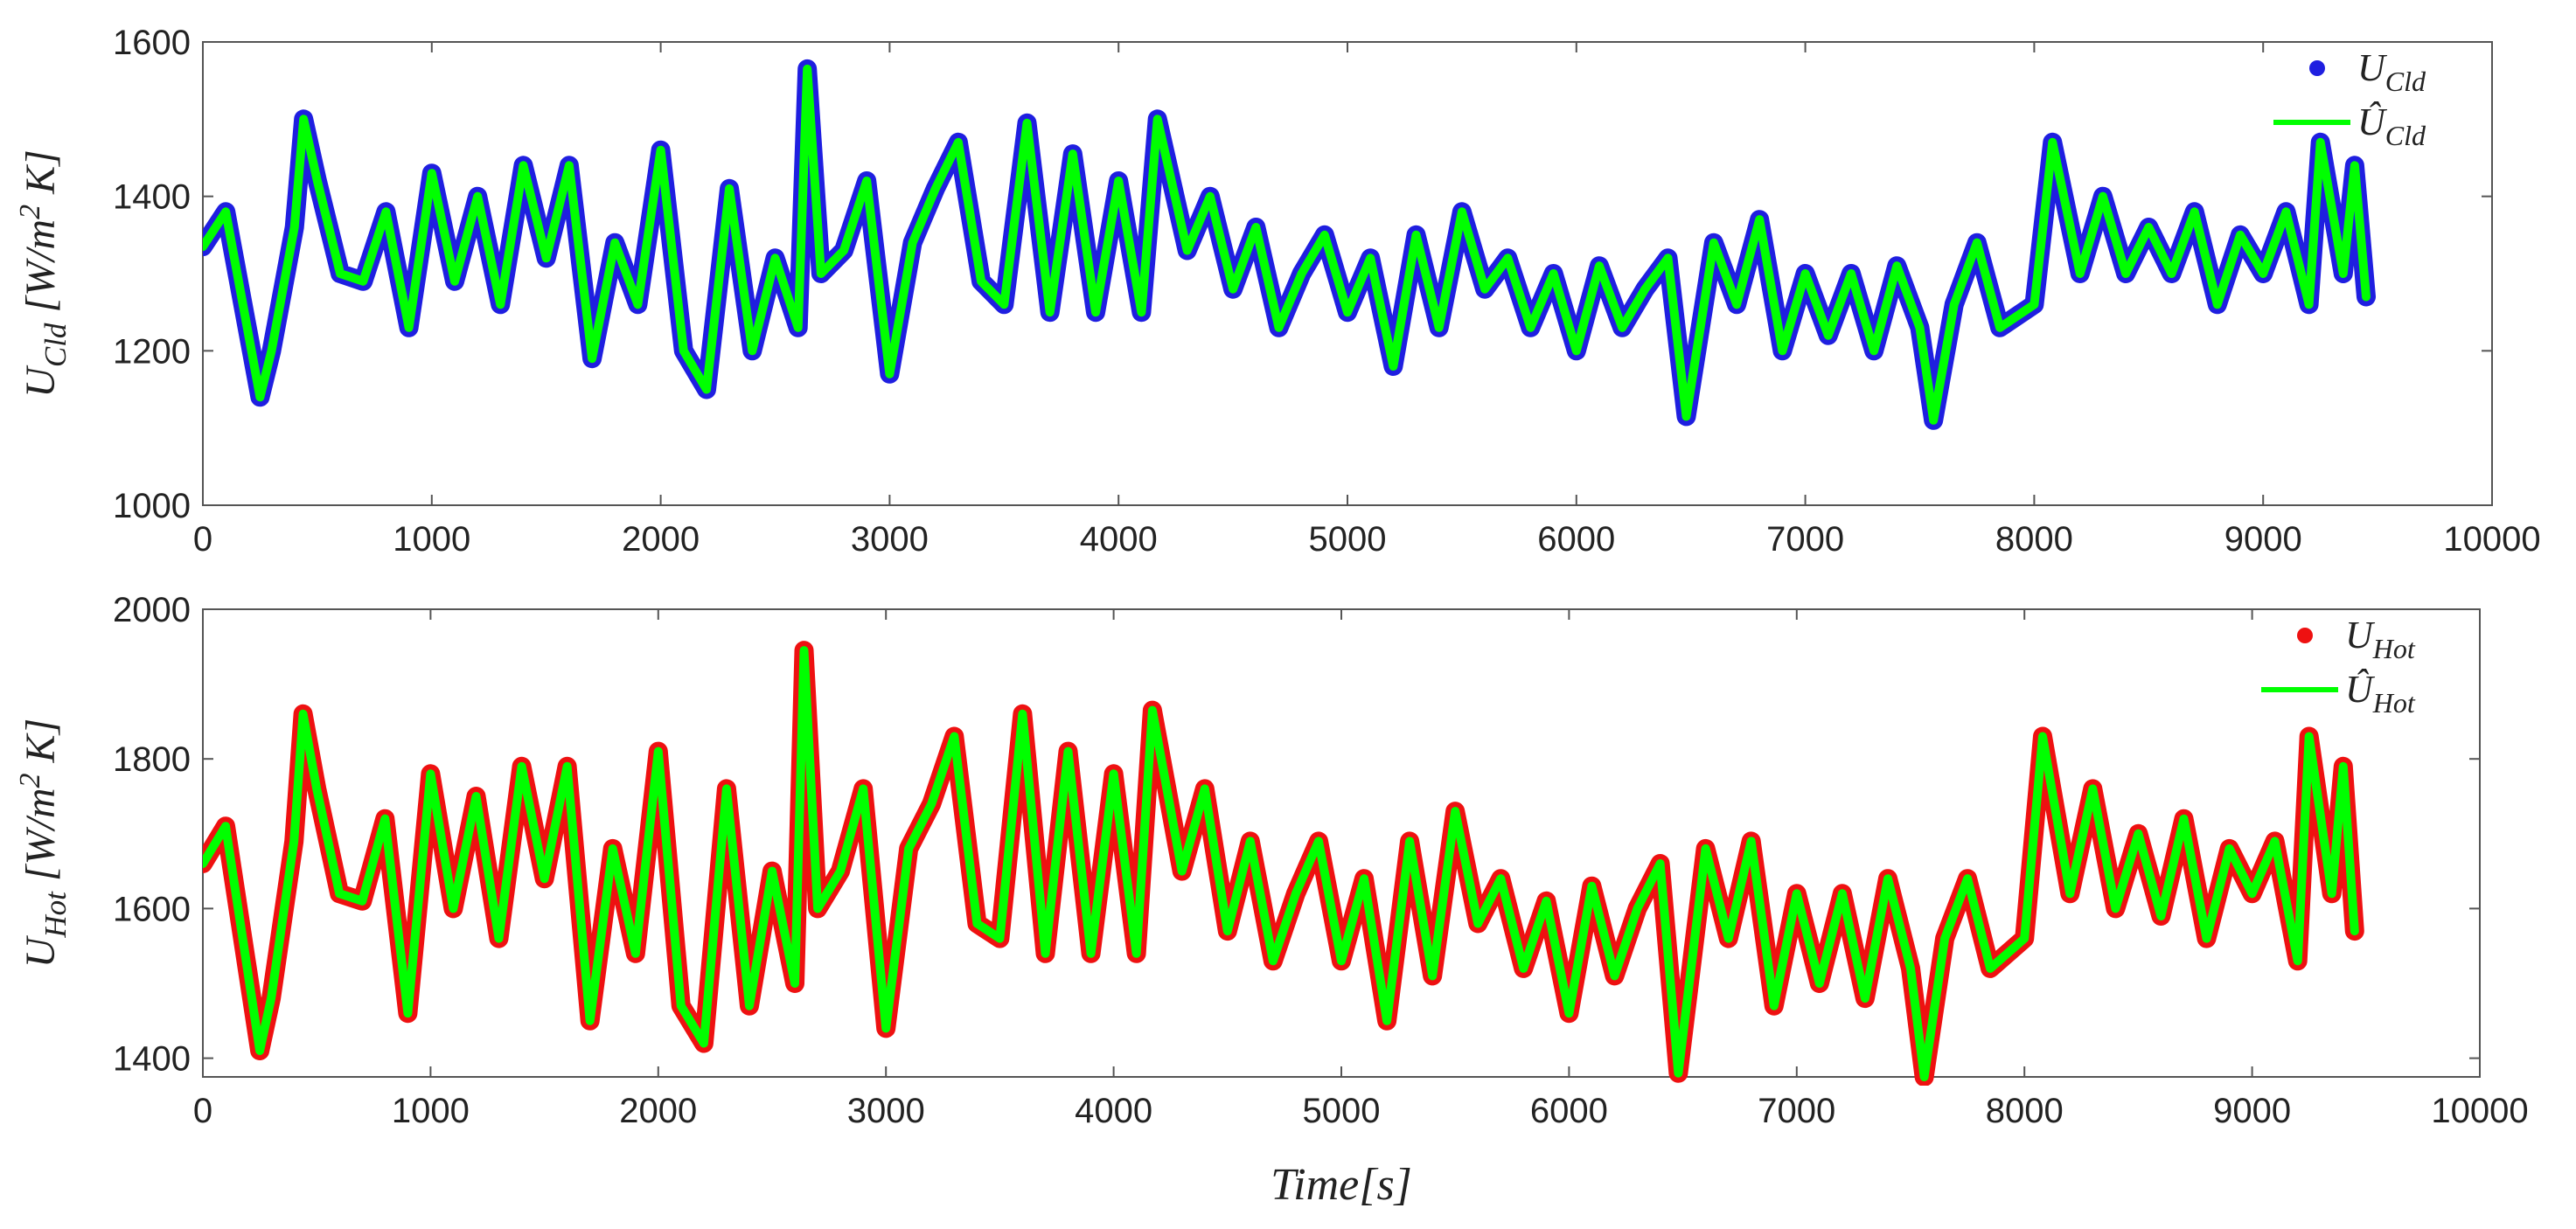 The image size is (2576, 1229). Describe the element at coordinates (2391, 71) in the screenshot. I see `legend-entry: UCld` at that location.